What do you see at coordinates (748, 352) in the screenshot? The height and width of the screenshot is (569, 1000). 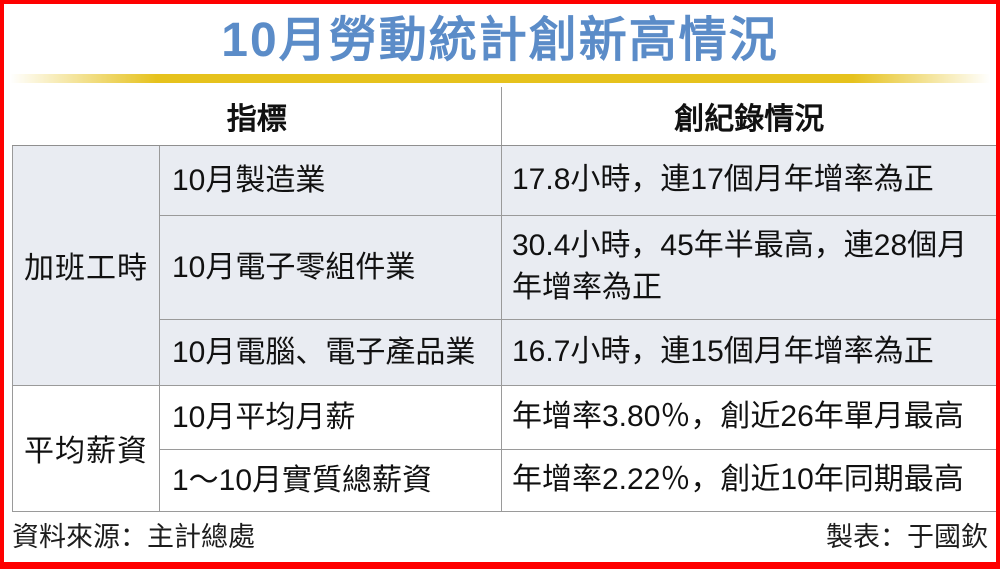 I see `record-cell: 16.7小時，連15個月年增率為正` at bounding box center [748, 352].